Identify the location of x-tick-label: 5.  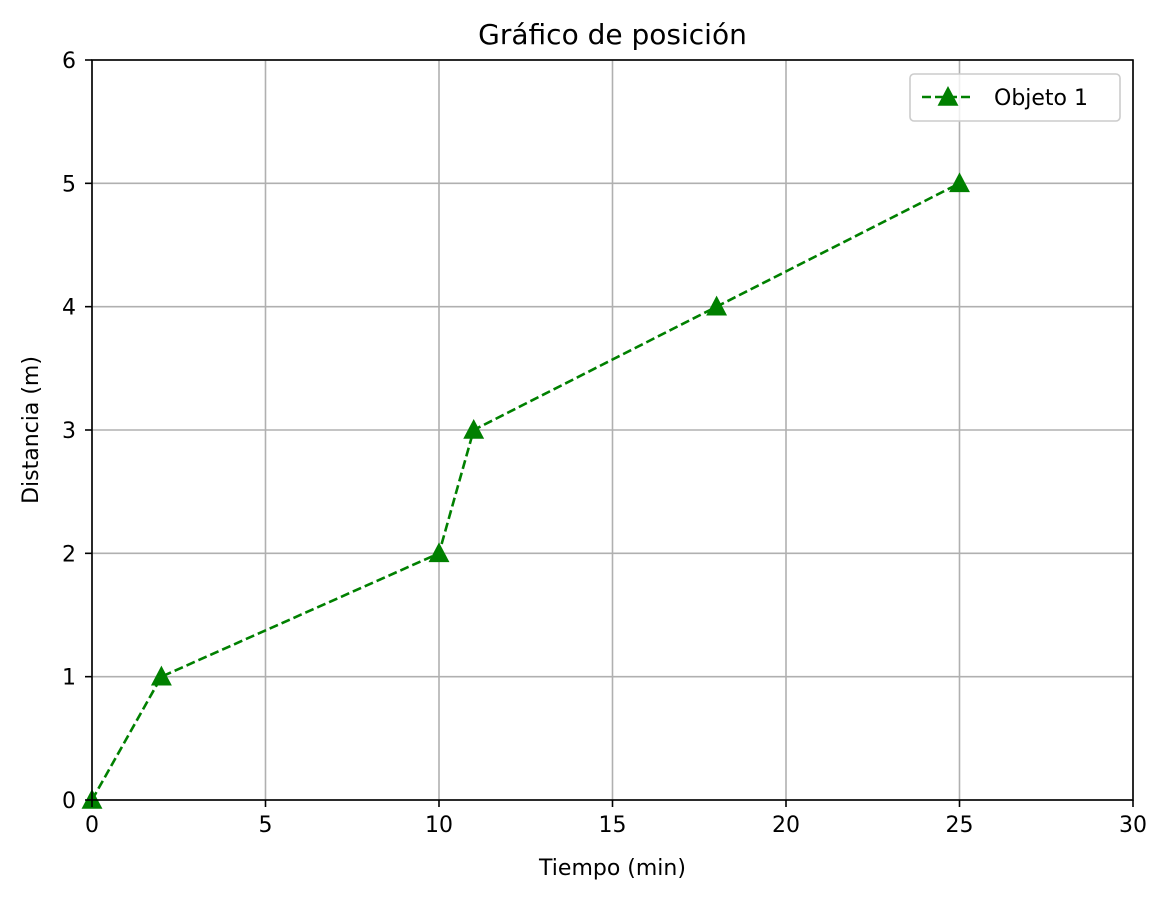
(266, 825).